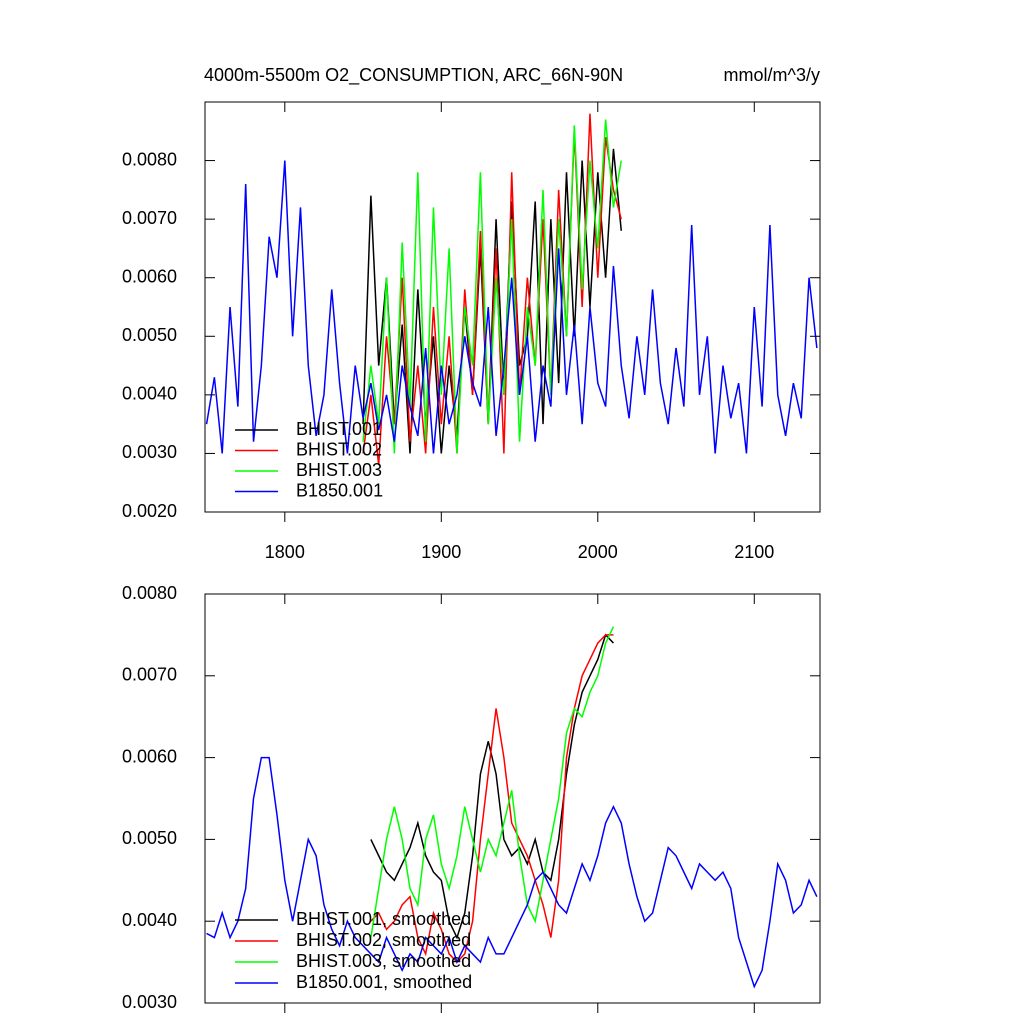 This screenshot has width=1024, height=1024. I want to click on legend-label: B1850.001, so click(339, 490).